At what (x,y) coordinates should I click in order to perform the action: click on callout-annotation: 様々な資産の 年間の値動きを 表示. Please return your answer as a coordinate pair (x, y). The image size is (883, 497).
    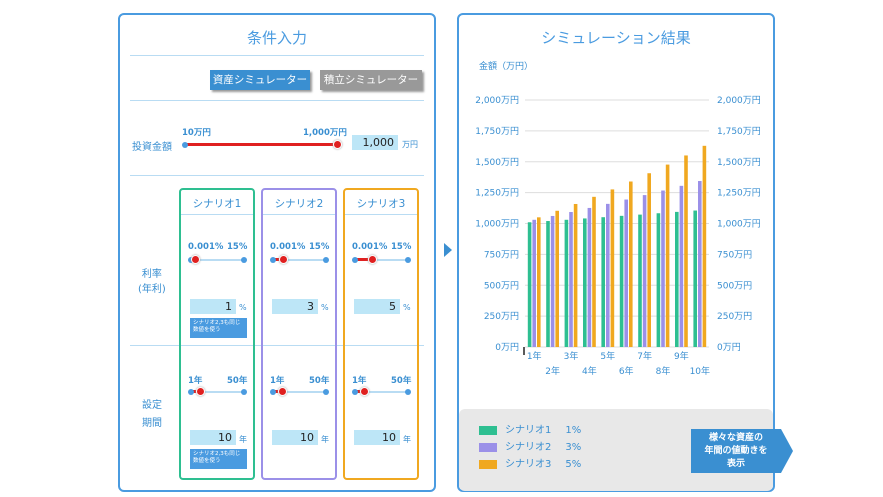
    Looking at the image, I should click on (742, 451).